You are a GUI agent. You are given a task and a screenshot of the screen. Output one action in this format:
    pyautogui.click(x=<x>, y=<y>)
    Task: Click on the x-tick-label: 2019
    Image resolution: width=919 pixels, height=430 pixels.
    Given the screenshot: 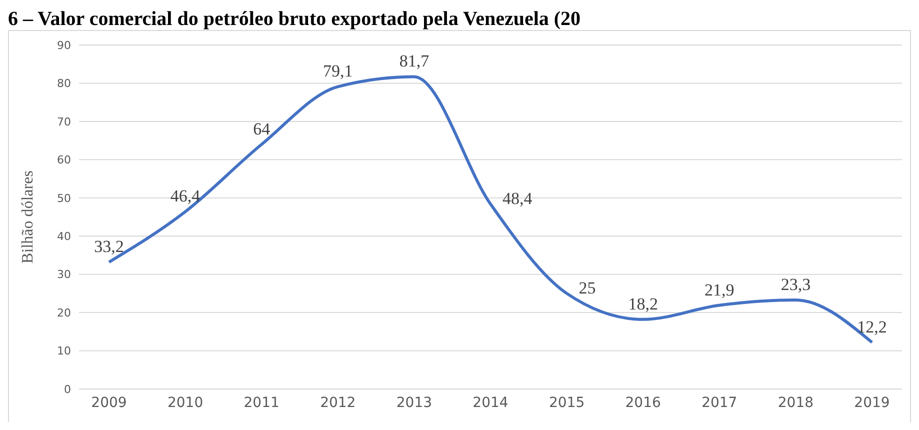 What is the action you would take?
    pyautogui.click(x=872, y=402)
    